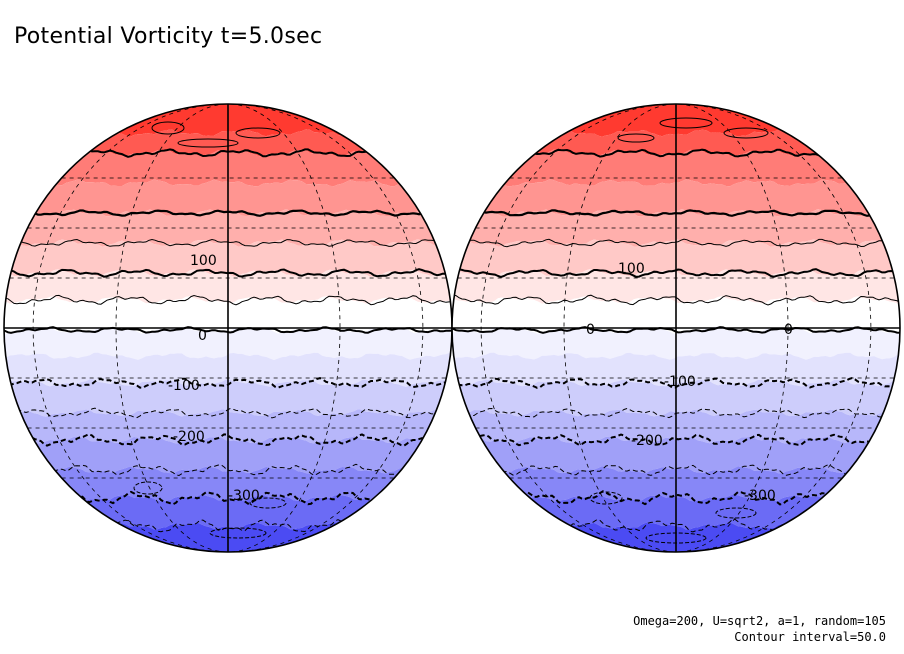 This screenshot has height=654, width=904. I want to click on parameters-text: Omega=200, U=sqrt2, a=1, random=105, so click(759, 621).